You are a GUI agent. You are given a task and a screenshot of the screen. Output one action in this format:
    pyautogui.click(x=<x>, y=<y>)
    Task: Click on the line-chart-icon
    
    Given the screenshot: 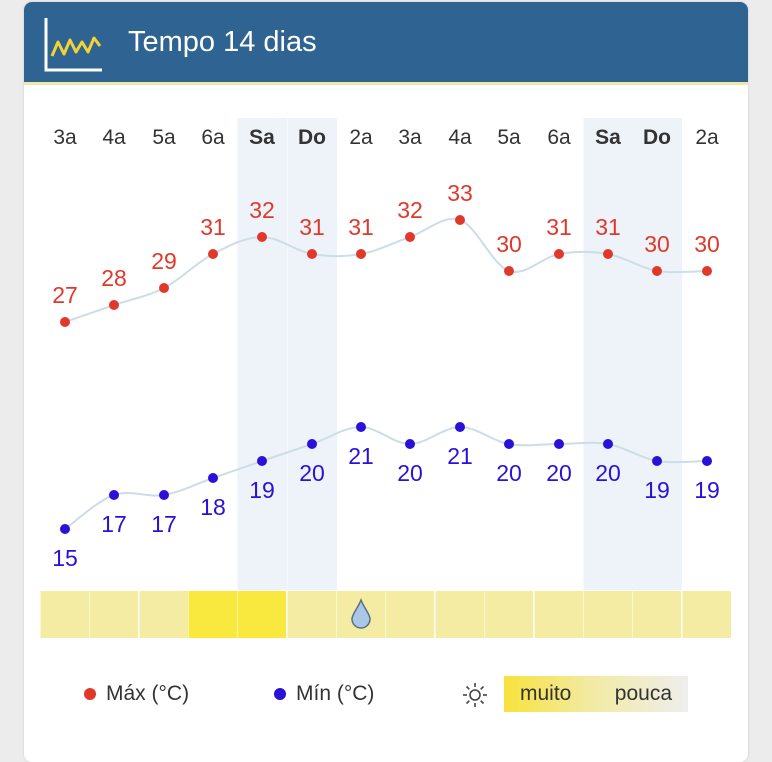 What is the action you would take?
    pyautogui.click(x=73, y=45)
    